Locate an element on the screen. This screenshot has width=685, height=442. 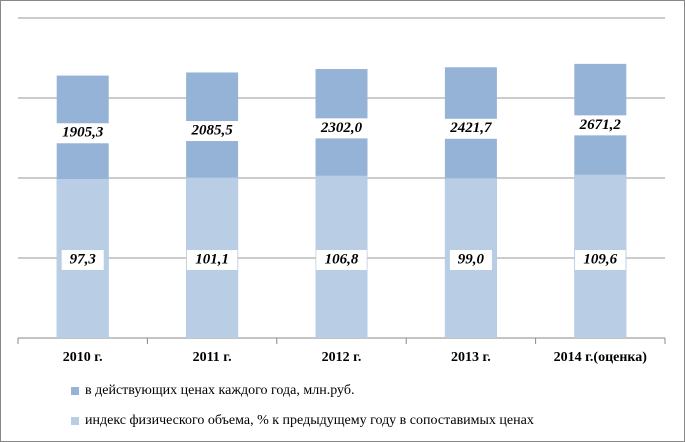
value-label: 1905,3 is located at coordinates (83, 133).